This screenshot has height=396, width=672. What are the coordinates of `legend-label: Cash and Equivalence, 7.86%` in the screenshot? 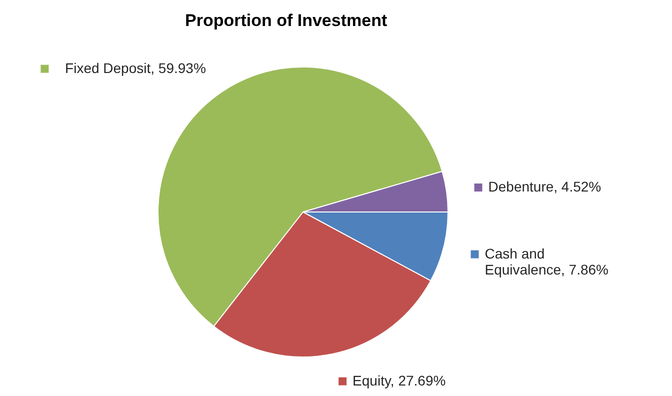 It's located at (546, 261).